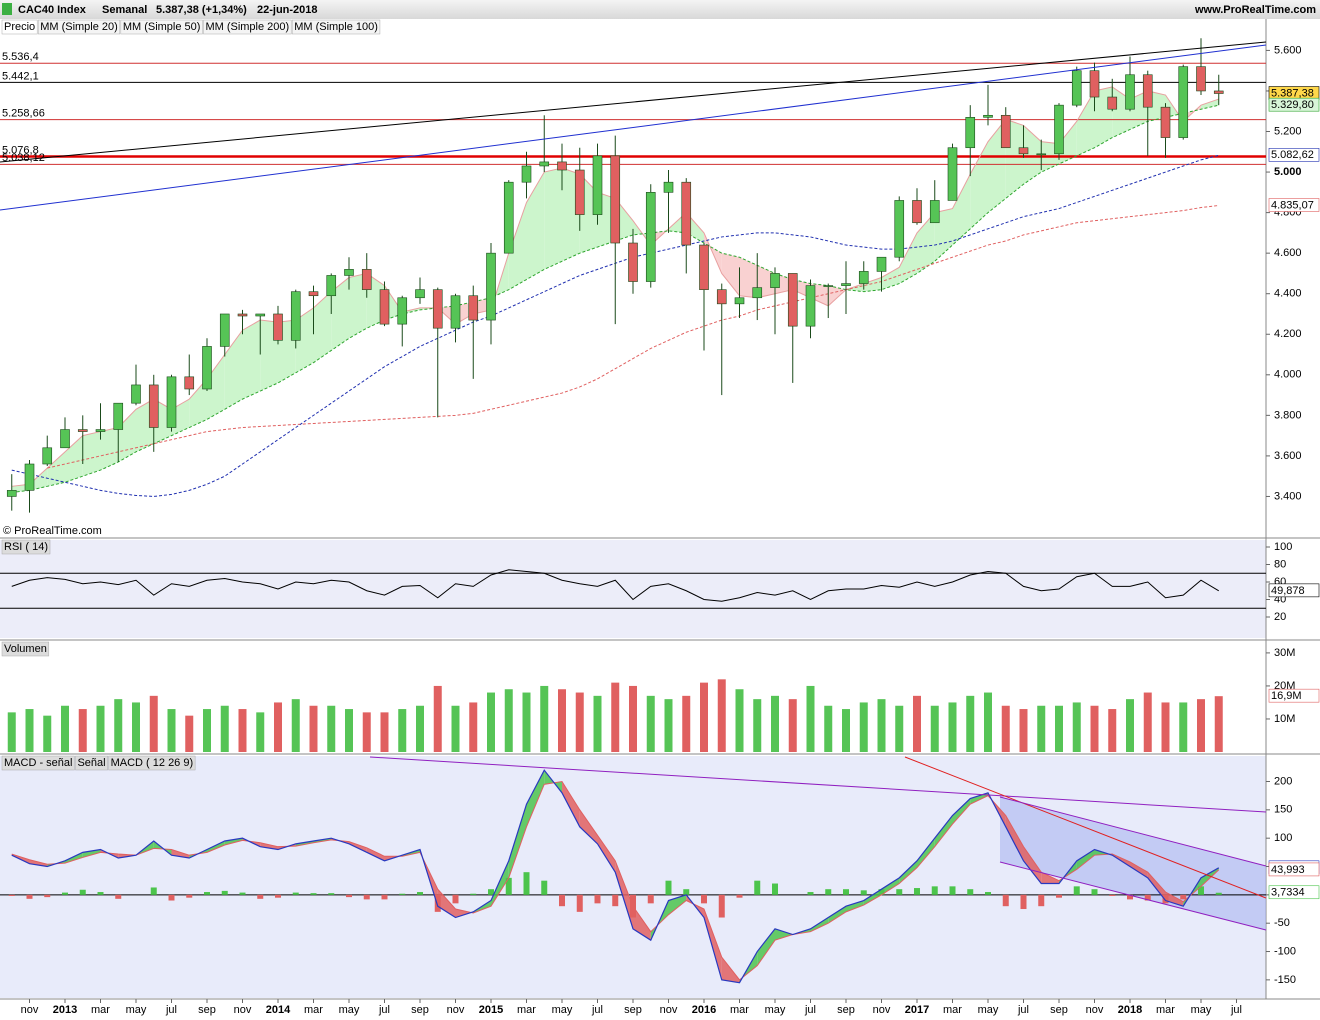  I want to click on legend-entry: MM (Simple 50), so click(162, 27).